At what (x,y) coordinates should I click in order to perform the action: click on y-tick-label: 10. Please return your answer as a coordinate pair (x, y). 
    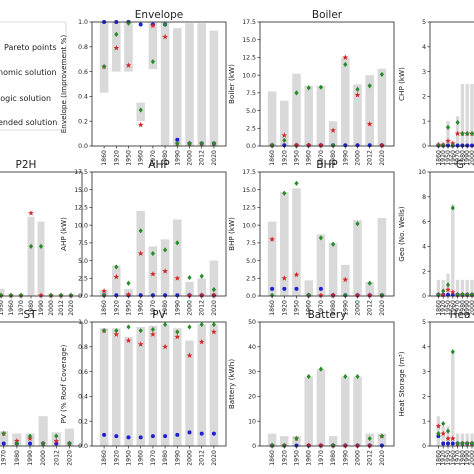
    Looking at the image, I should click on (422, 172).